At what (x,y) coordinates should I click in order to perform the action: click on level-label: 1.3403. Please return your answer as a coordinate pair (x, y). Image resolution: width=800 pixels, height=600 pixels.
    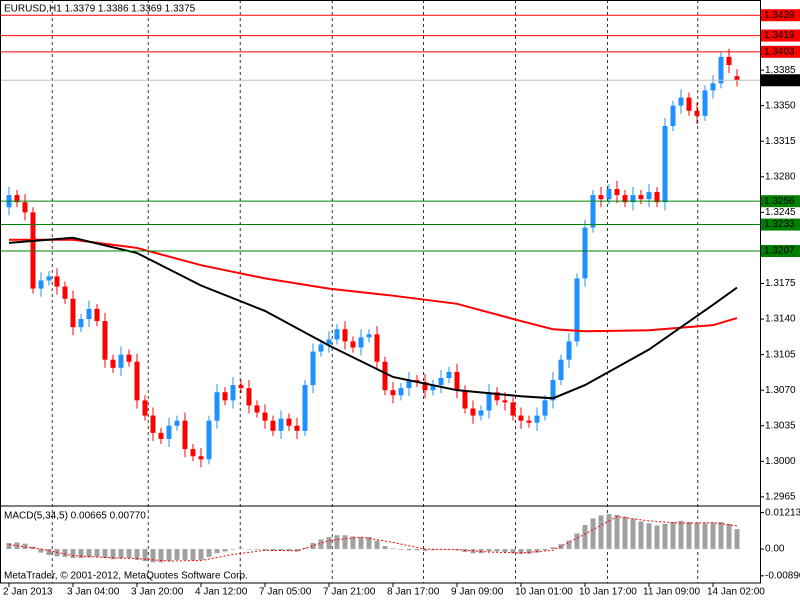
    Looking at the image, I should click on (779, 51).